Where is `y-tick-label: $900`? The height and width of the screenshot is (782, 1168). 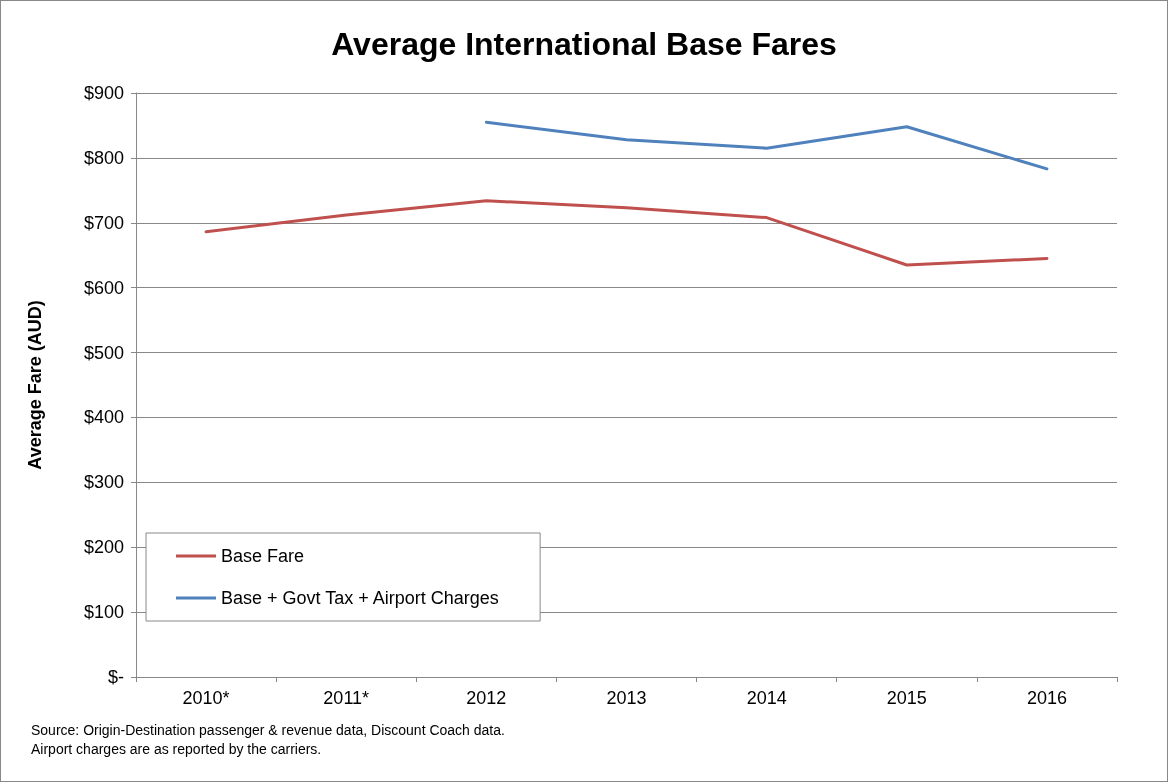 y-tick-label: $900 is located at coordinates (103, 93).